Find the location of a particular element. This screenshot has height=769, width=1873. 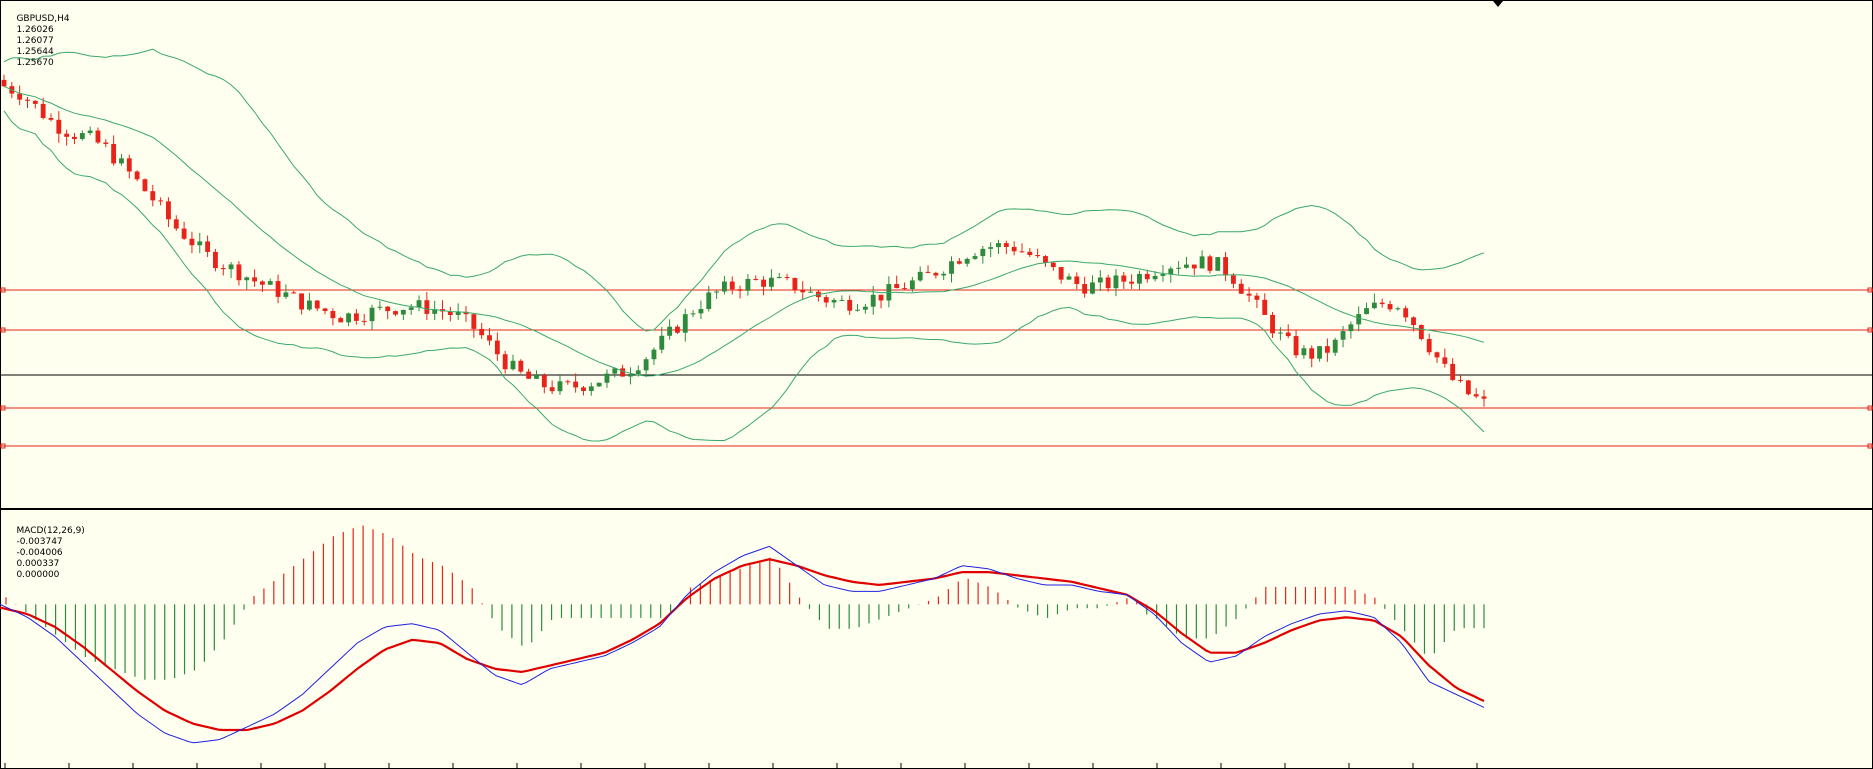

macd-signal-value: -0.004006 is located at coordinates (39, 553).